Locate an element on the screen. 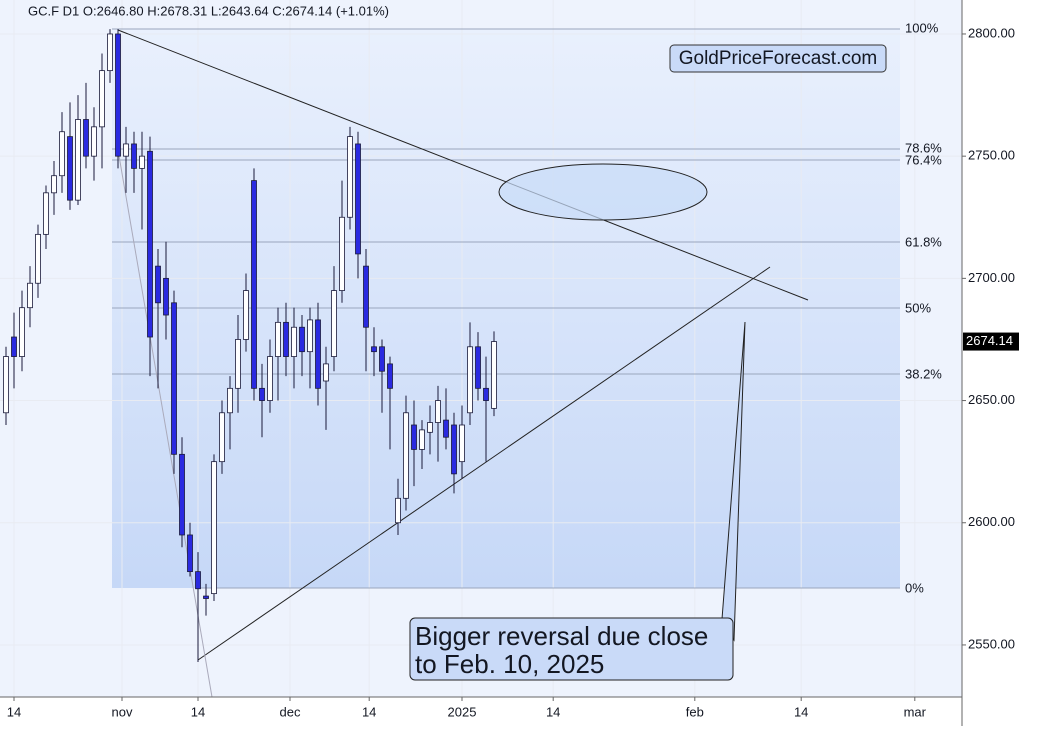 Image resolution: width=1047 pixels, height=731 pixels. fib-label: 78.6% is located at coordinates (923, 147).